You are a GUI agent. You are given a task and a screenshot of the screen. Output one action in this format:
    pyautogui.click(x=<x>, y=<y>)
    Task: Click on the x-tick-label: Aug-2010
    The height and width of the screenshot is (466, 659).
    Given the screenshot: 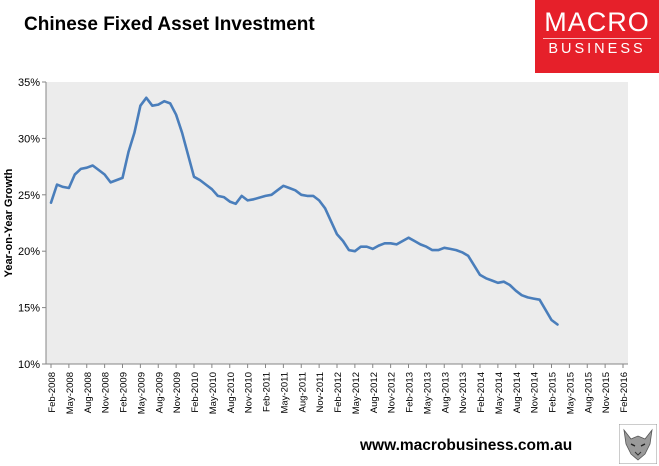 What is the action you would take?
    pyautogui.click(x=231, y=392)
    